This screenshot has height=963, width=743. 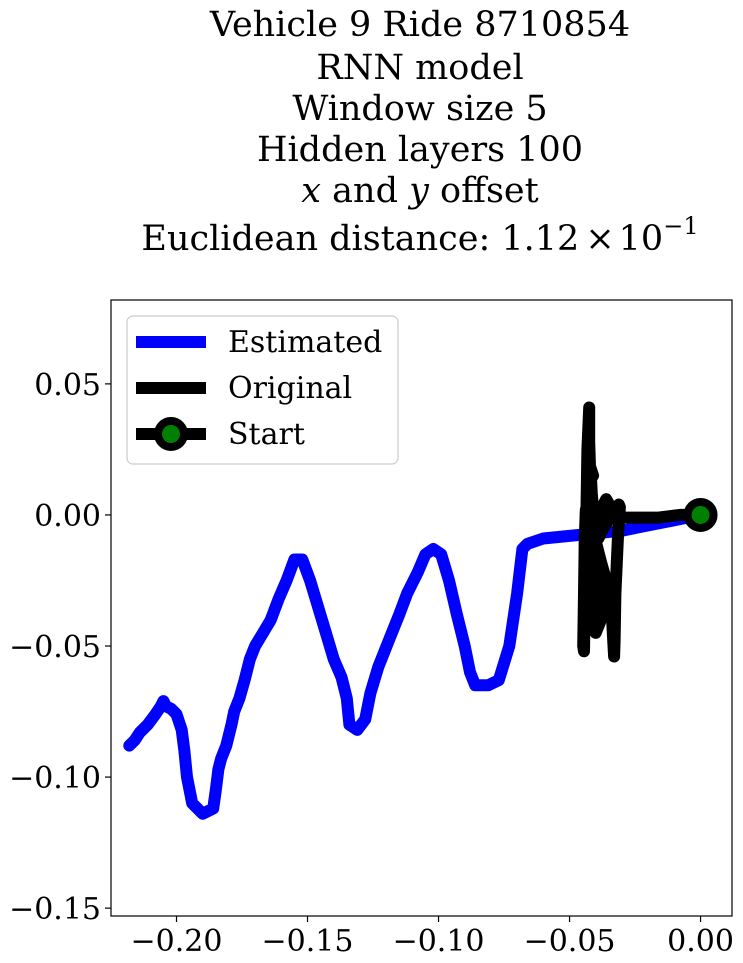 What do you see at coordinates (305, 342) in the screenshot?
I see `legend-label-estimated: Estimated` at bounding box center [305, 342].